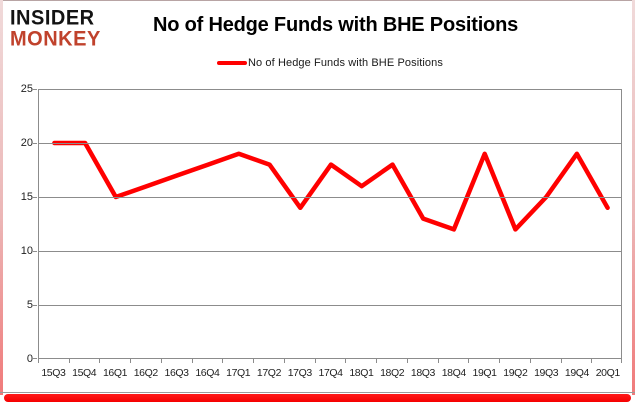  I want to click on y-tick-label: 5, so click(29, 305).